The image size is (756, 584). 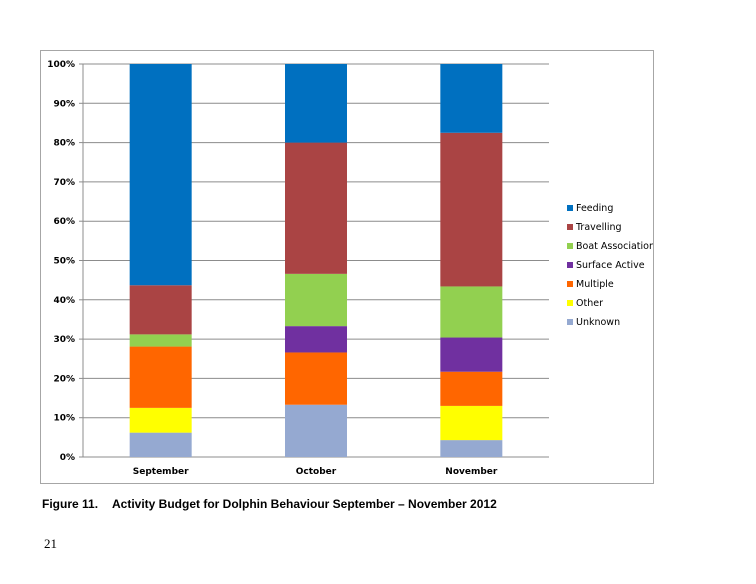 What do you see at coordinates (316, 472) in the screenshot?
I see `x-category-label: October` at bounding box center [316, 472].